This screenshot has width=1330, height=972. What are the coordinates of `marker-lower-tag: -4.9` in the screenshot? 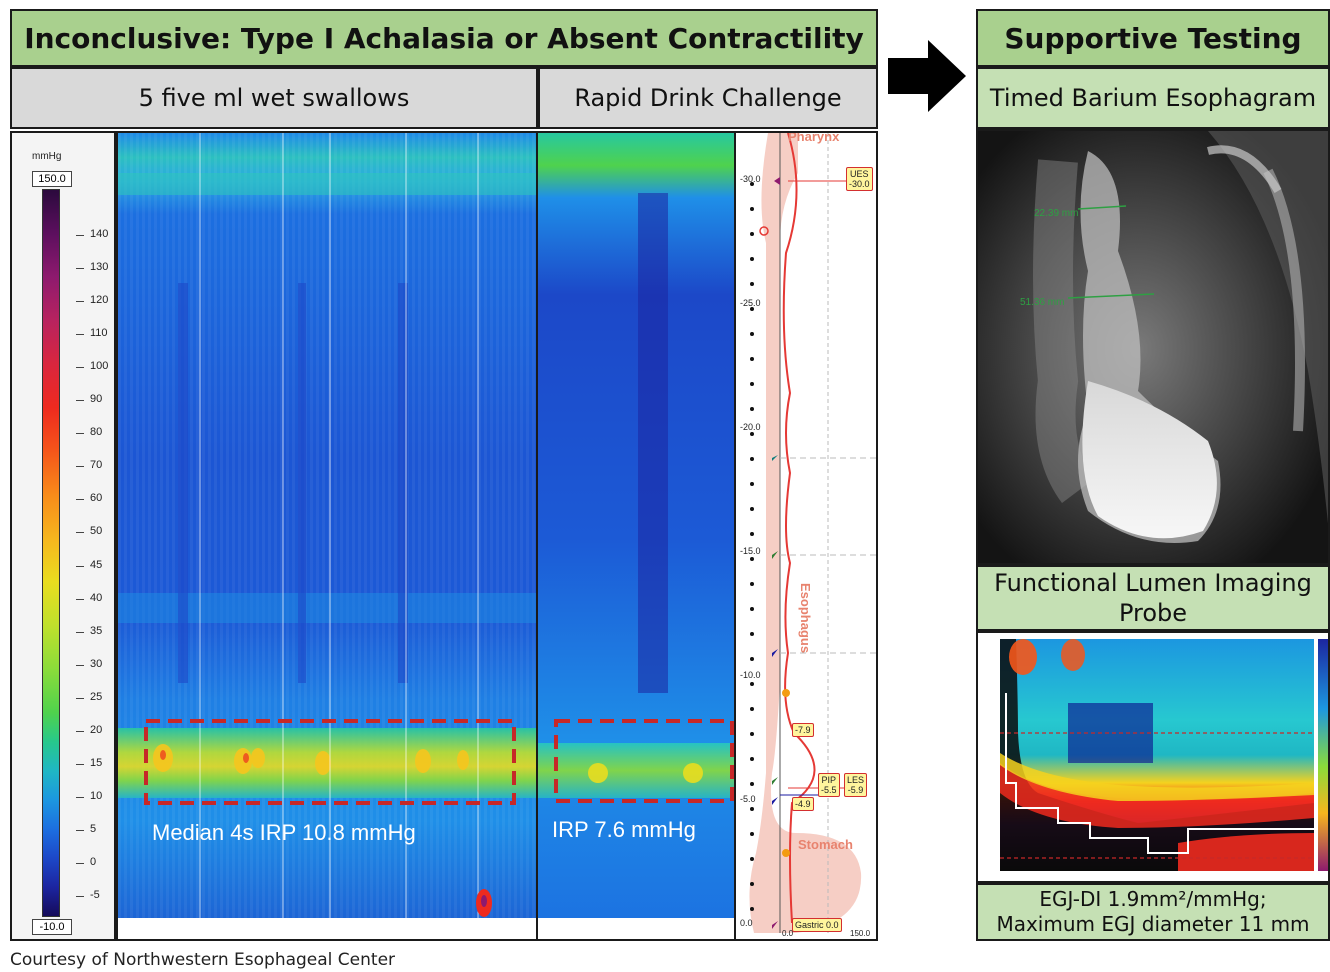 It's located at (803, 804).